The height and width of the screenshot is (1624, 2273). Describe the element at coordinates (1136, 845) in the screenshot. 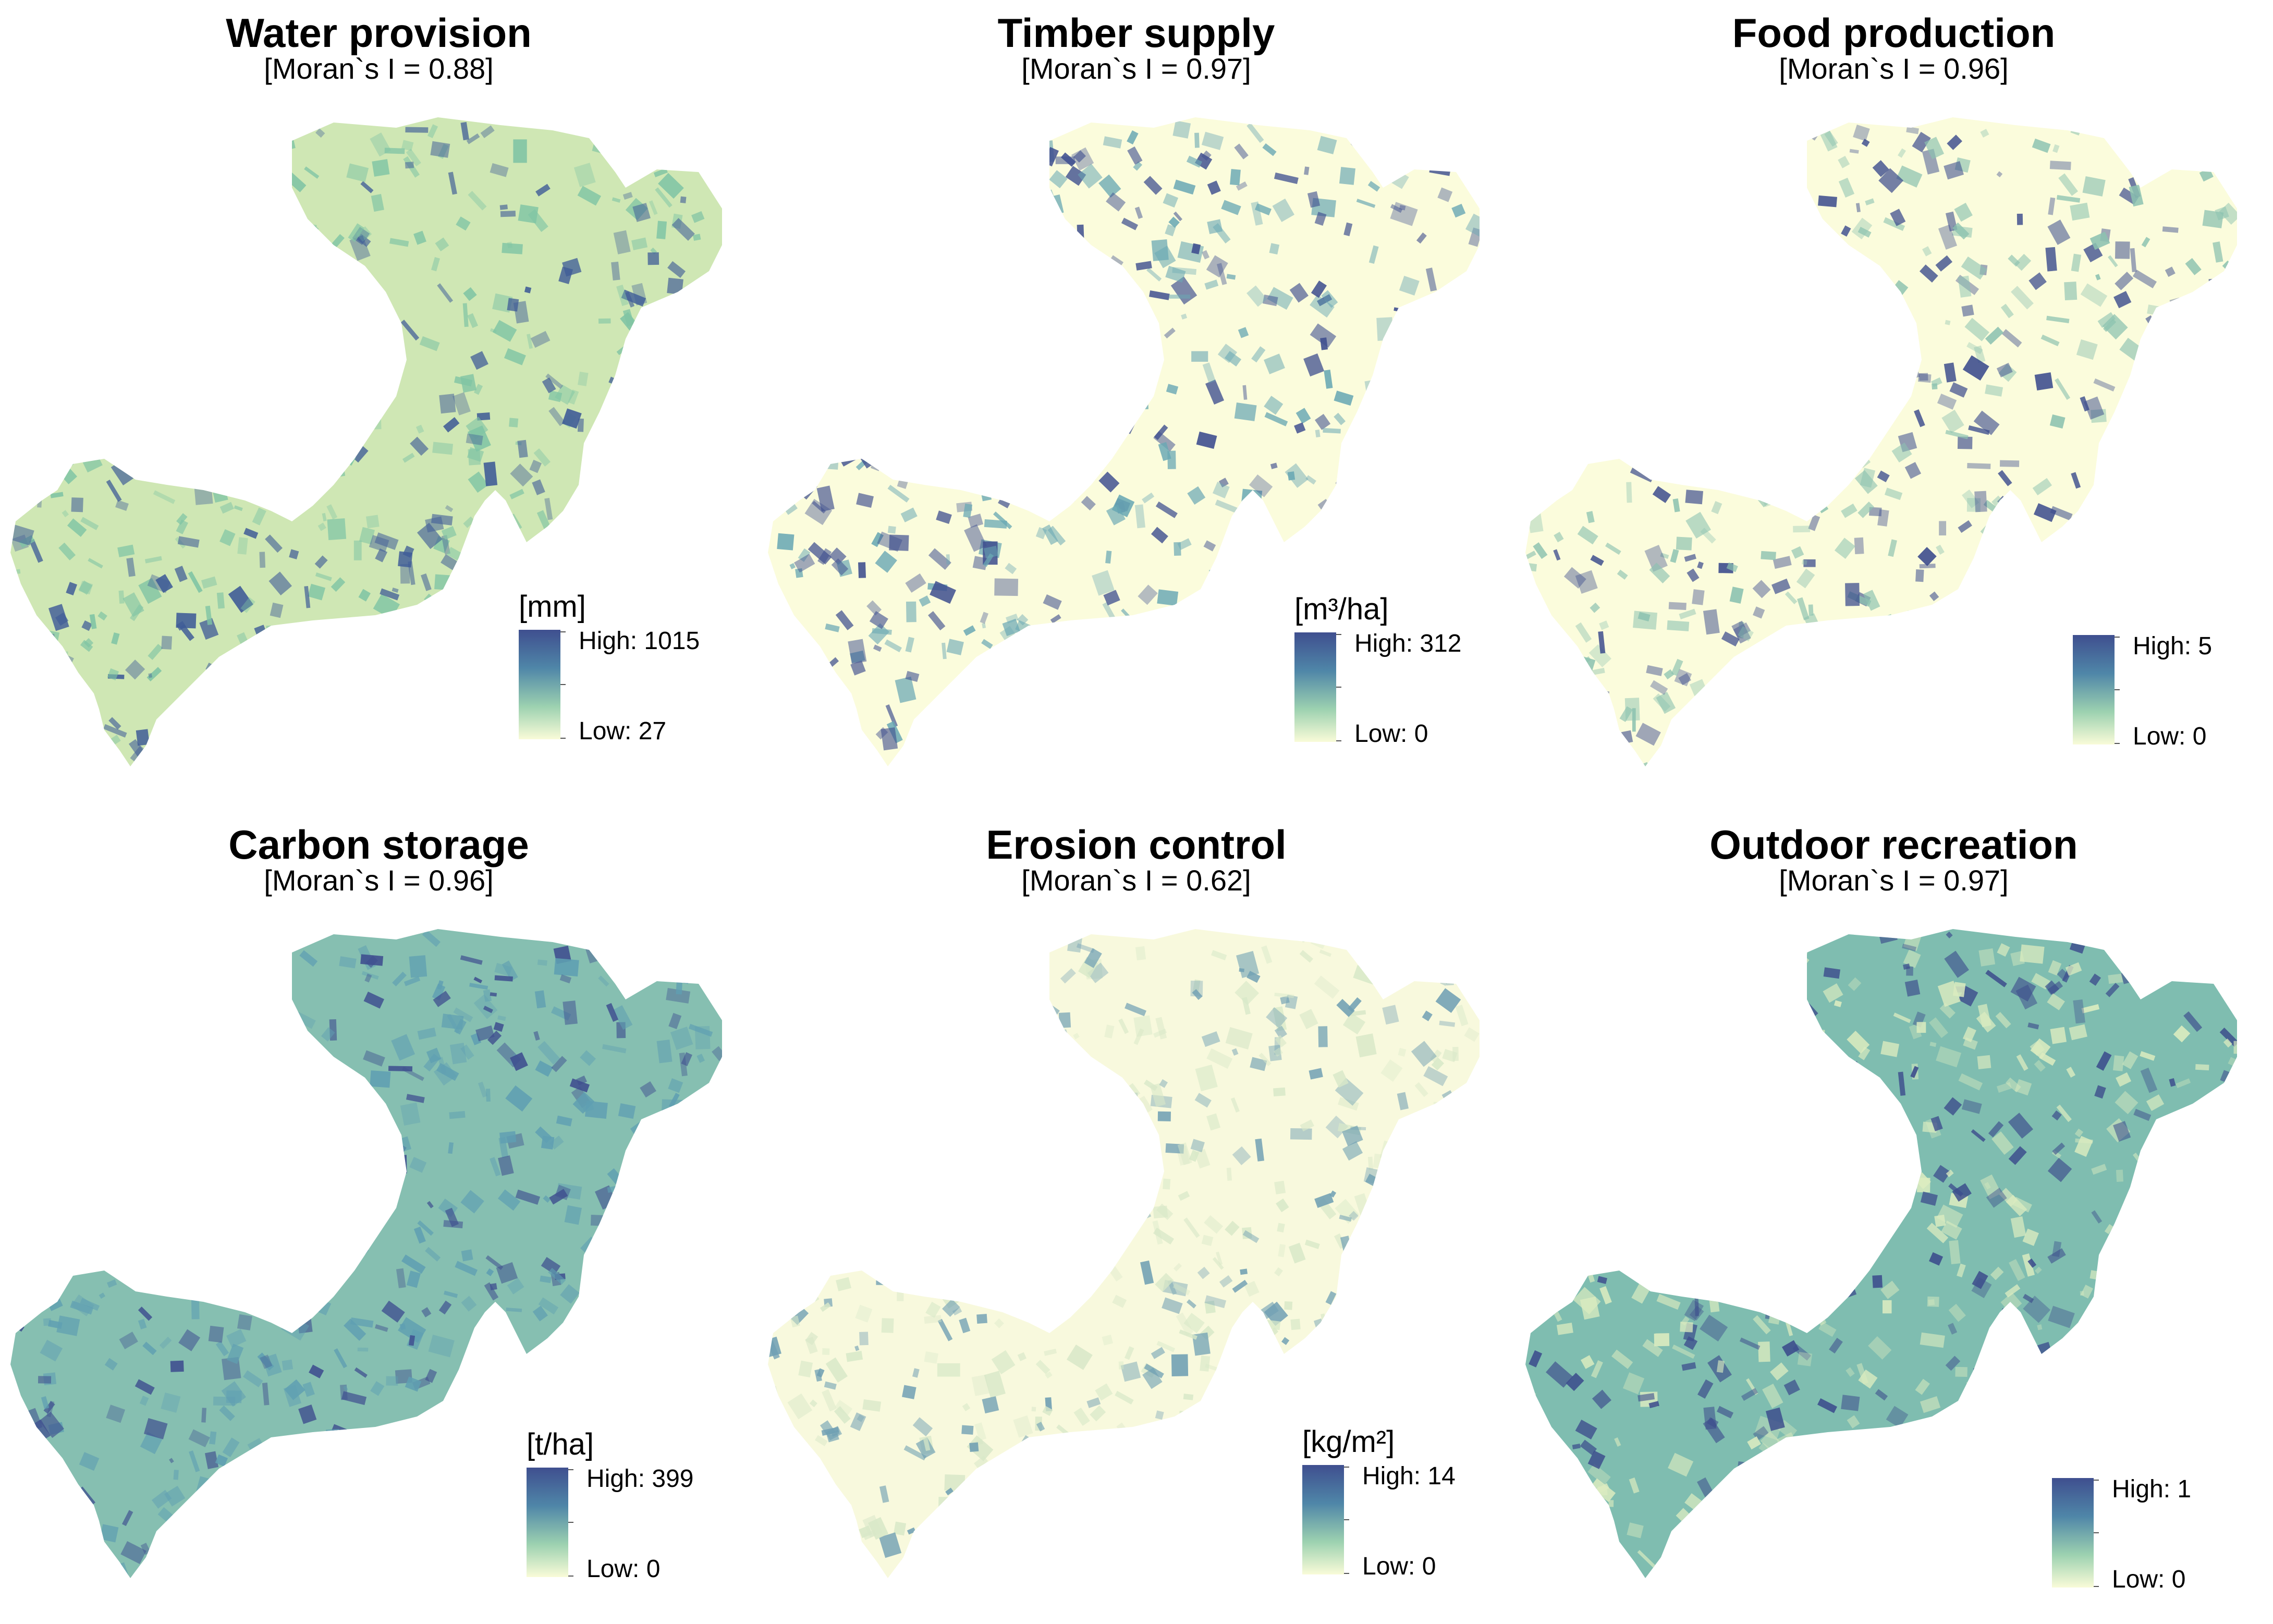

I see `panel-title: Erosion control` at that location.